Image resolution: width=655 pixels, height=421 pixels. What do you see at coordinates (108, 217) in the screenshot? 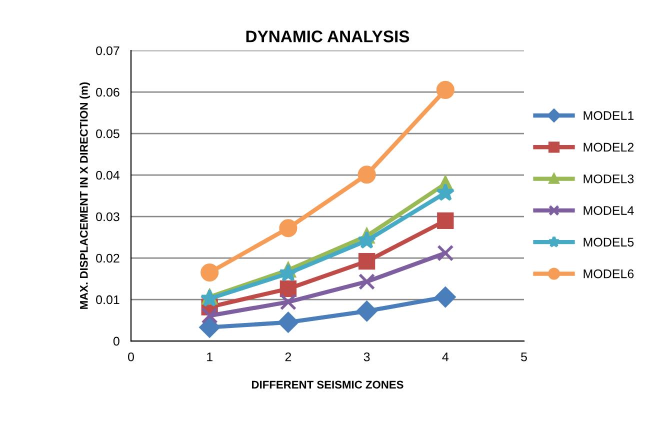
I see `y-tick-label: 0.03` at bounding box center [108, 217].